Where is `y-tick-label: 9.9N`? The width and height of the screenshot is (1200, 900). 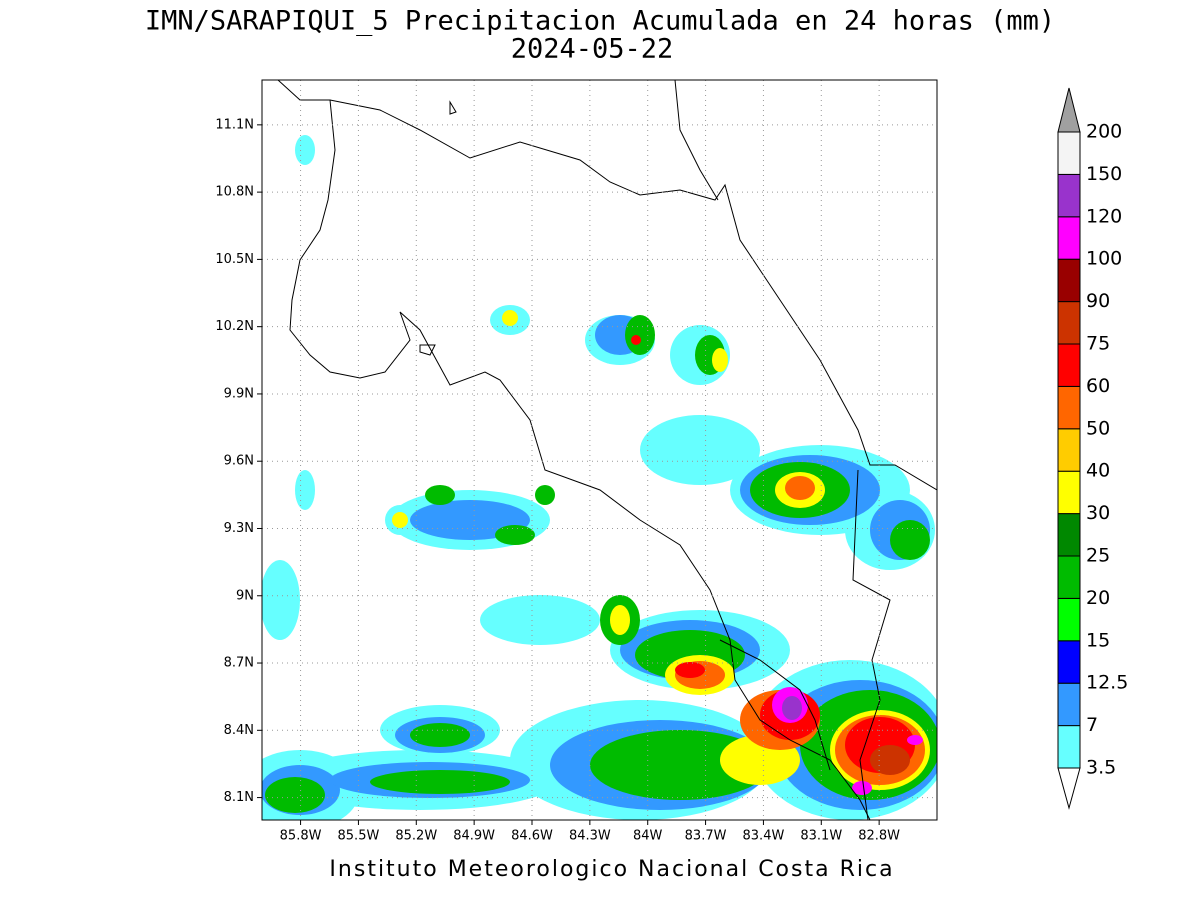
y-tick-label: 9.9N is located at coordinates (239, 393).